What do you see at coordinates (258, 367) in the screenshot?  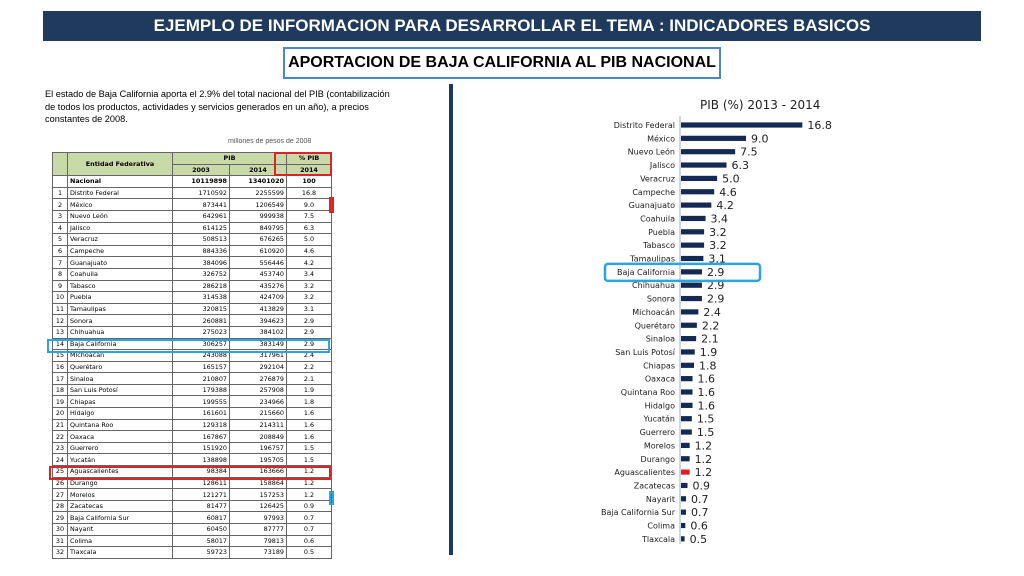 I see `table-cell: 292104` at bounding box center [258, 367].